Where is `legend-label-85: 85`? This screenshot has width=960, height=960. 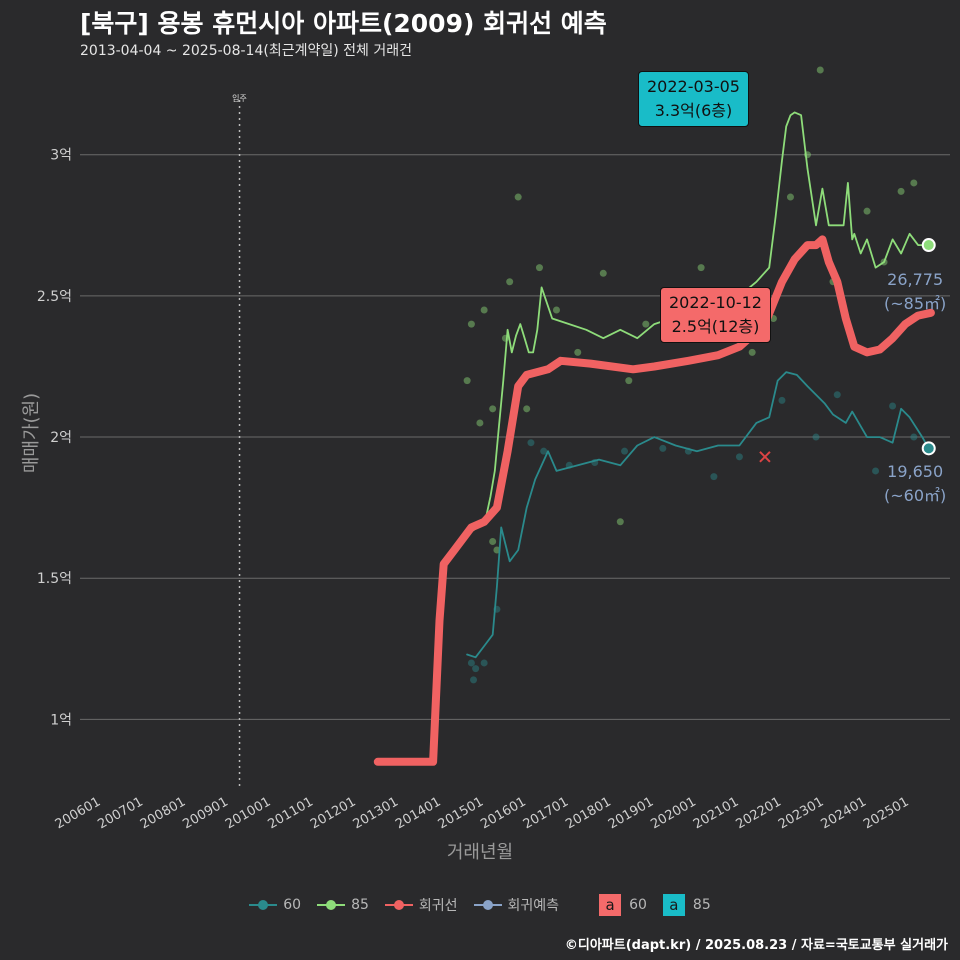 legend-label-85: 85 is located at coordinates (360, 905).